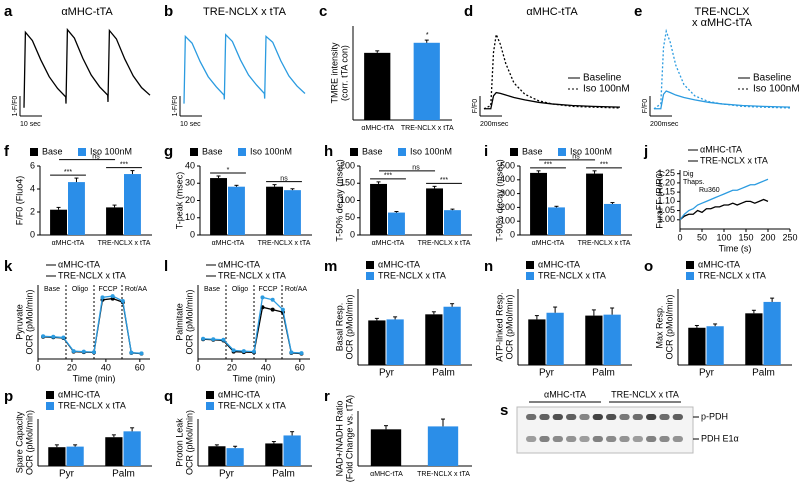 The width and height of the screenshot is (800, 486). What do you see at coordinates (735, 248) in the screenshot?
I see `x-axis-label: Time (s)` at bounding box center [735, 248].